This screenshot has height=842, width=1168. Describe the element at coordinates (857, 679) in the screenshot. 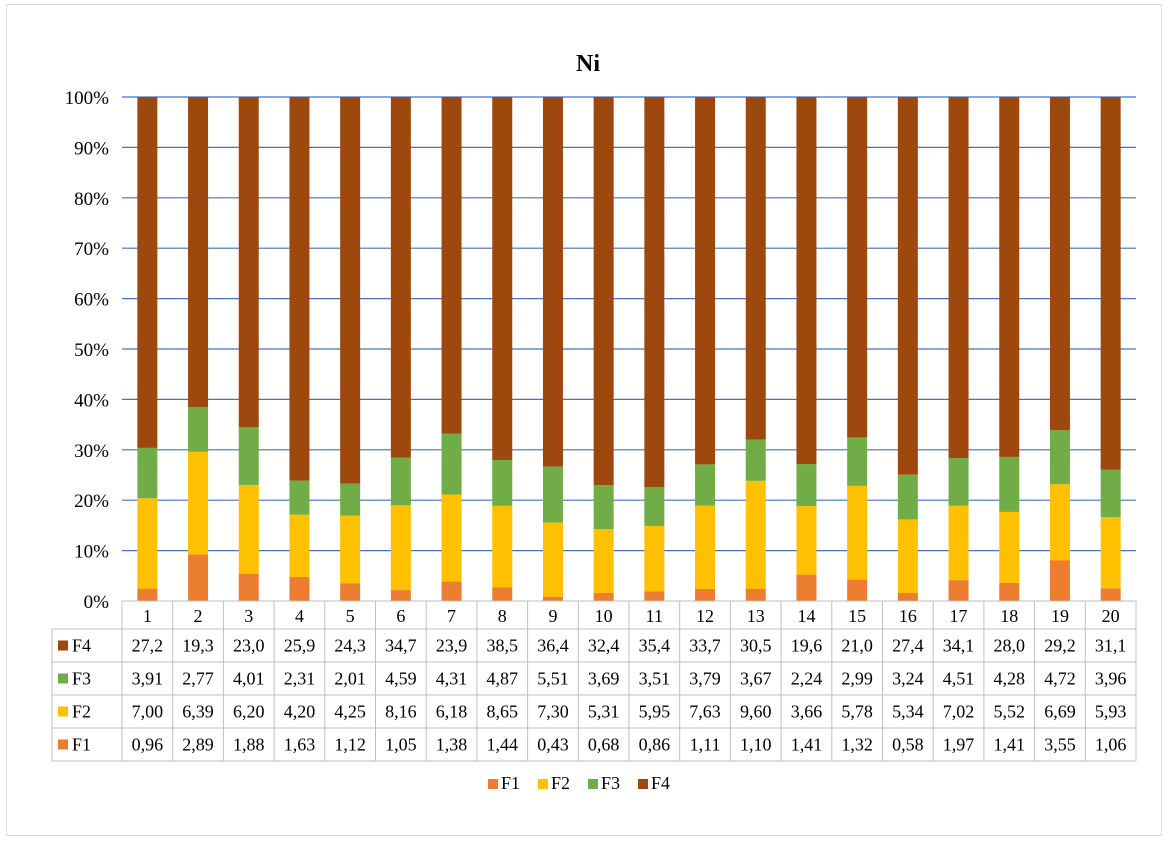

I see `data-label: 2,99` at that location.